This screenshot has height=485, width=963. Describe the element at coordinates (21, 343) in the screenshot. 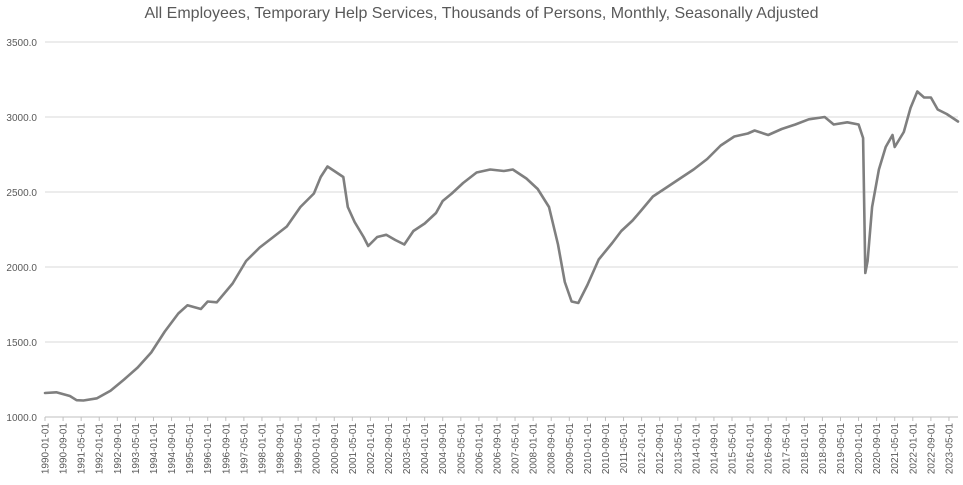

I see `y-tick-label: 1500.0` at that location.